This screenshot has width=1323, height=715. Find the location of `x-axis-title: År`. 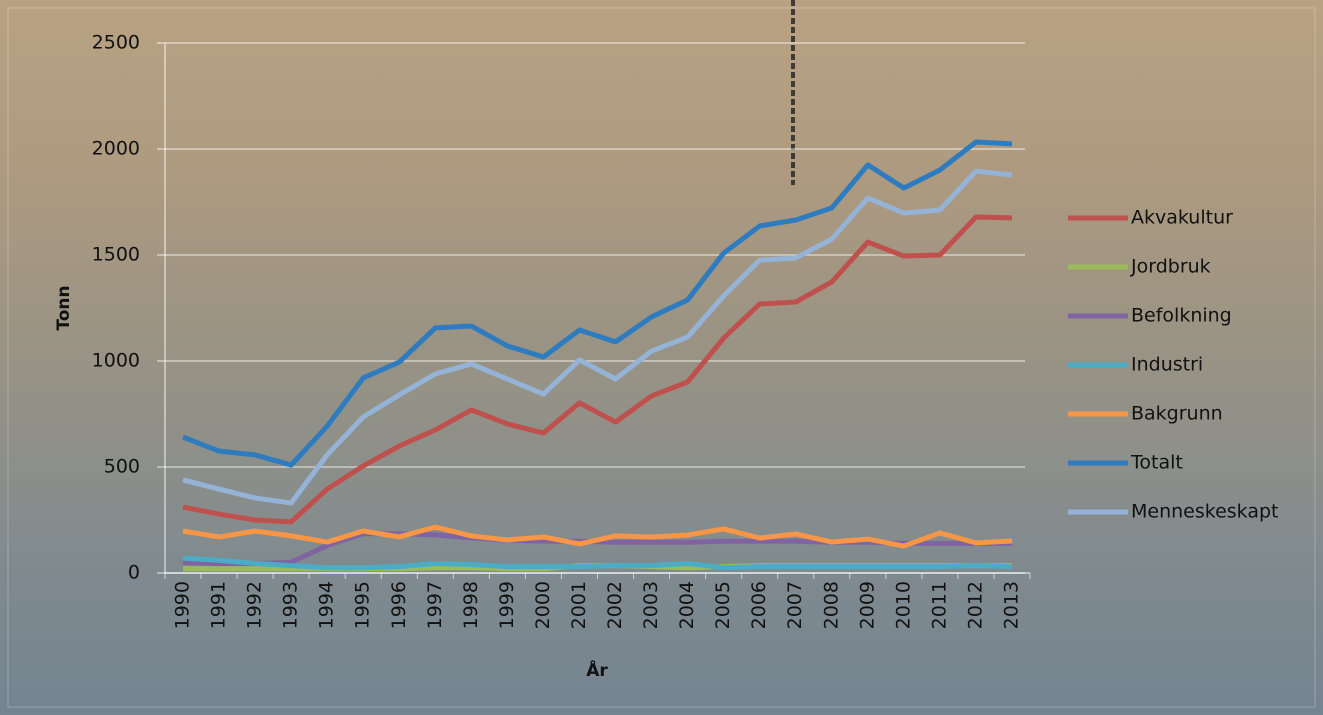

x-axis-title: År is located at coordinates (597, 669).